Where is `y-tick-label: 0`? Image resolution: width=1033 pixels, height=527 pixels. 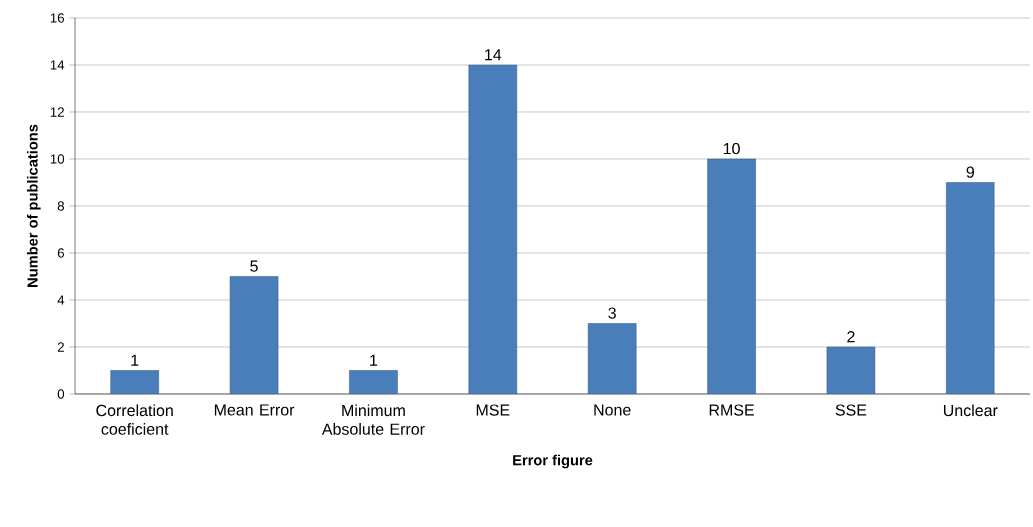 y-tick-label: 0 is located at coordinates (61, 394).